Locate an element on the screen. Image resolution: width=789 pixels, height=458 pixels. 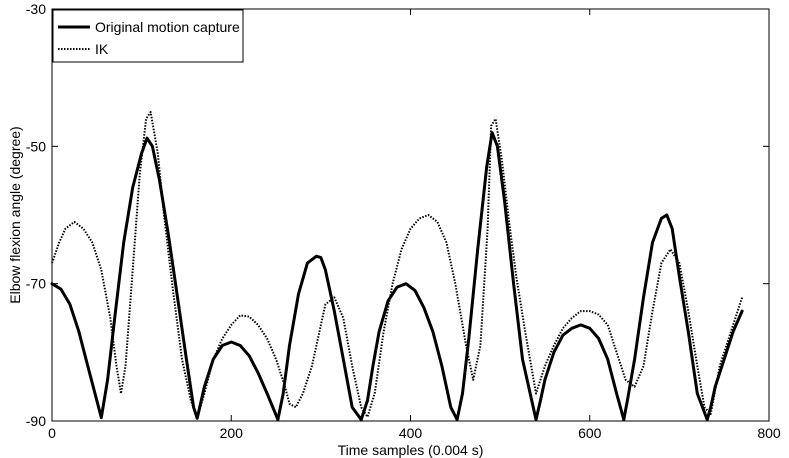
x-tick-label: 400 is located at coordinates (411, 433).